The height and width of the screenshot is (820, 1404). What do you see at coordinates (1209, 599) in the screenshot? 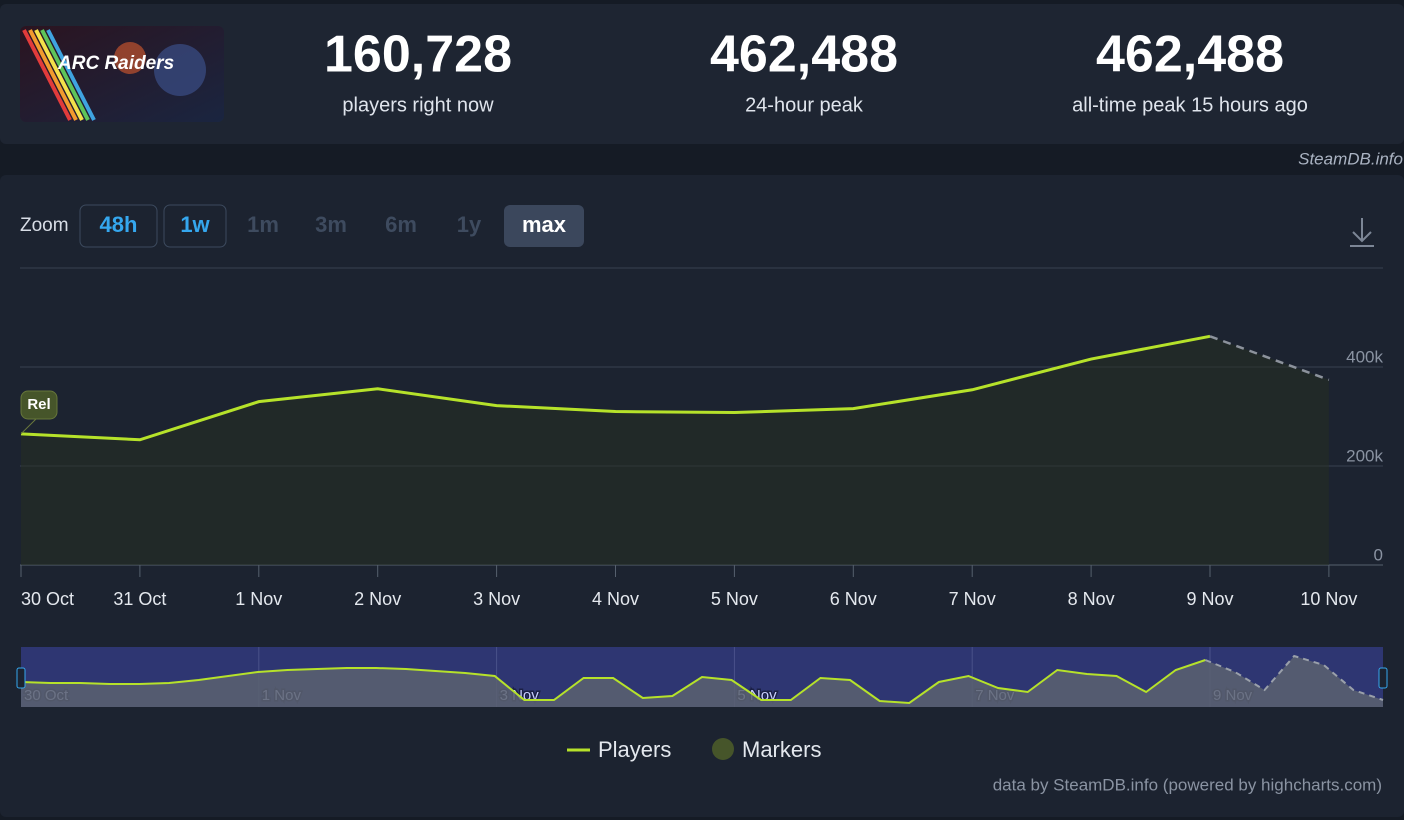
I see `x-tick-label: 9 Nov` at bounding box center [1209, 599].